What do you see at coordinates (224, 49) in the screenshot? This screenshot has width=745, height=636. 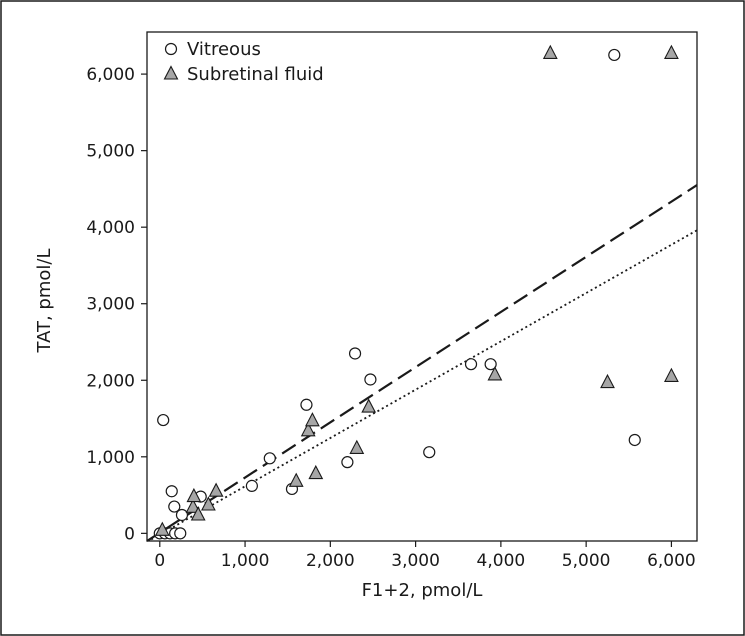 I see `legend-label-vitreous: Vitreous` at bounding box center [224, 49].